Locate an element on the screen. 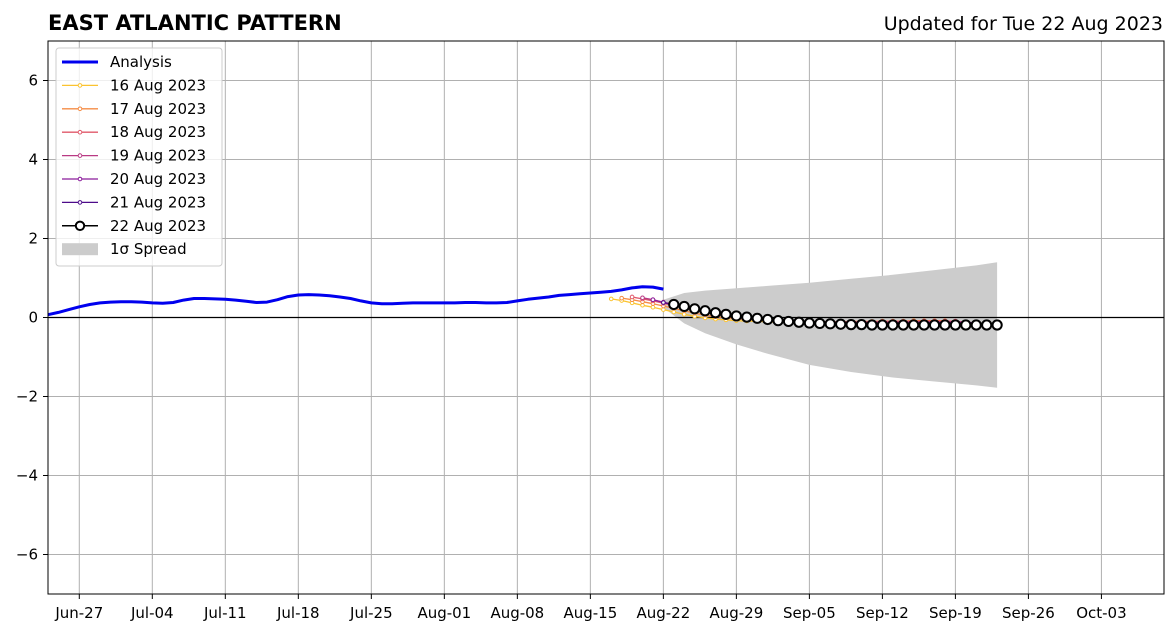  chart-subtitle: Updated for Tue 22 Aug 2023 is located at coordinates (1023, 24).